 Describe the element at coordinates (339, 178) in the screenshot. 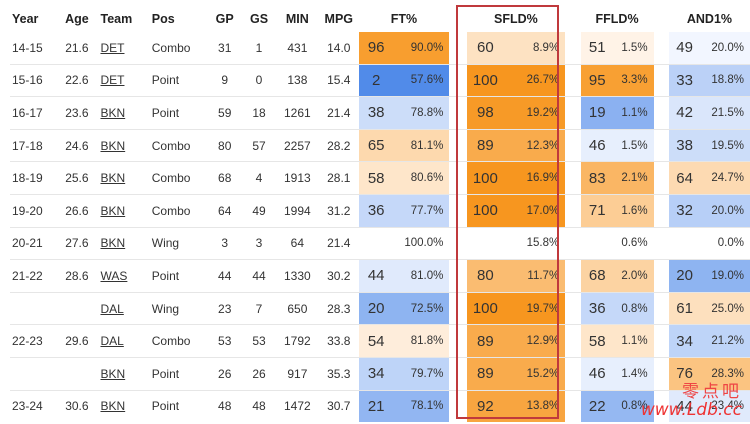

I see `cell-mpg: 28.1` at that location.